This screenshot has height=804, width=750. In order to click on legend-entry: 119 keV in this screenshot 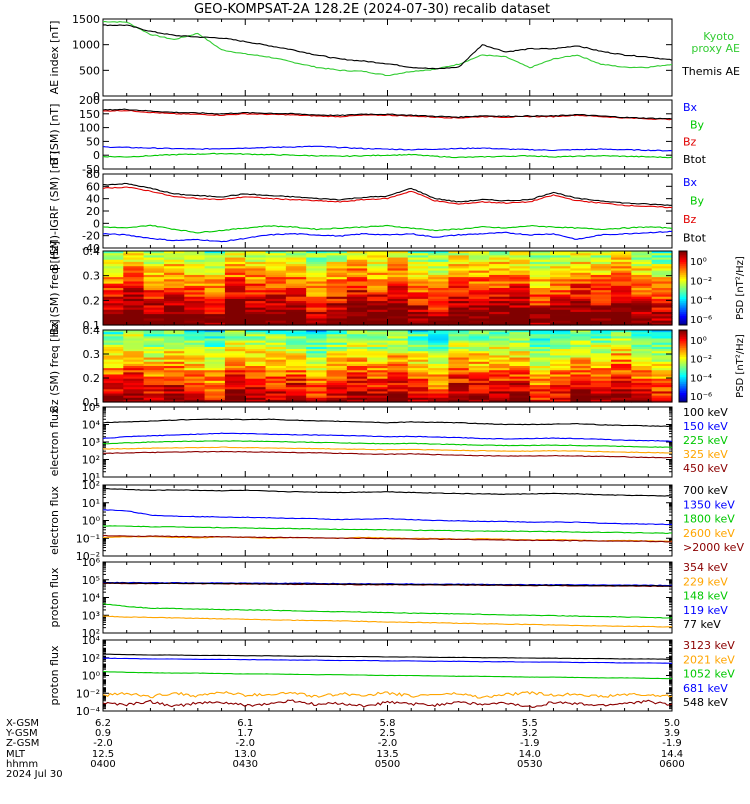, I will do `click(705, 610)`.